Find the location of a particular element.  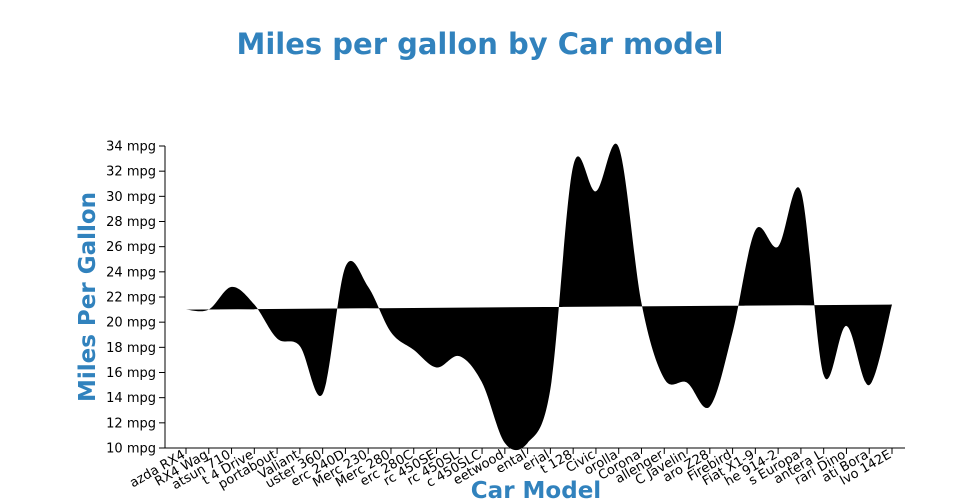

x-axis-title: Car Model is located at coordinates (536, 489).